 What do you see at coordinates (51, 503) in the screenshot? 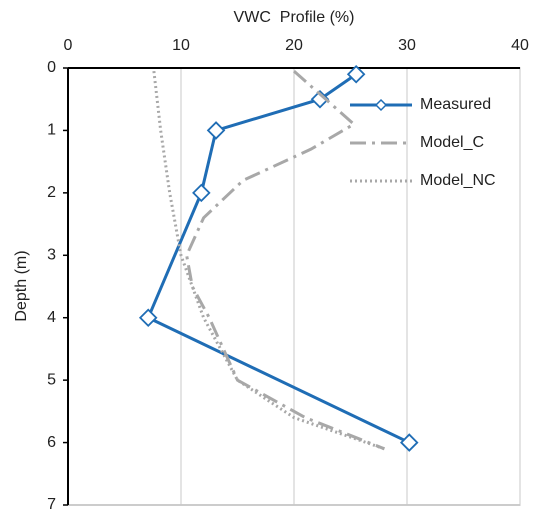
I see `y-tick-label: 7` at bounding box center [51, 503].